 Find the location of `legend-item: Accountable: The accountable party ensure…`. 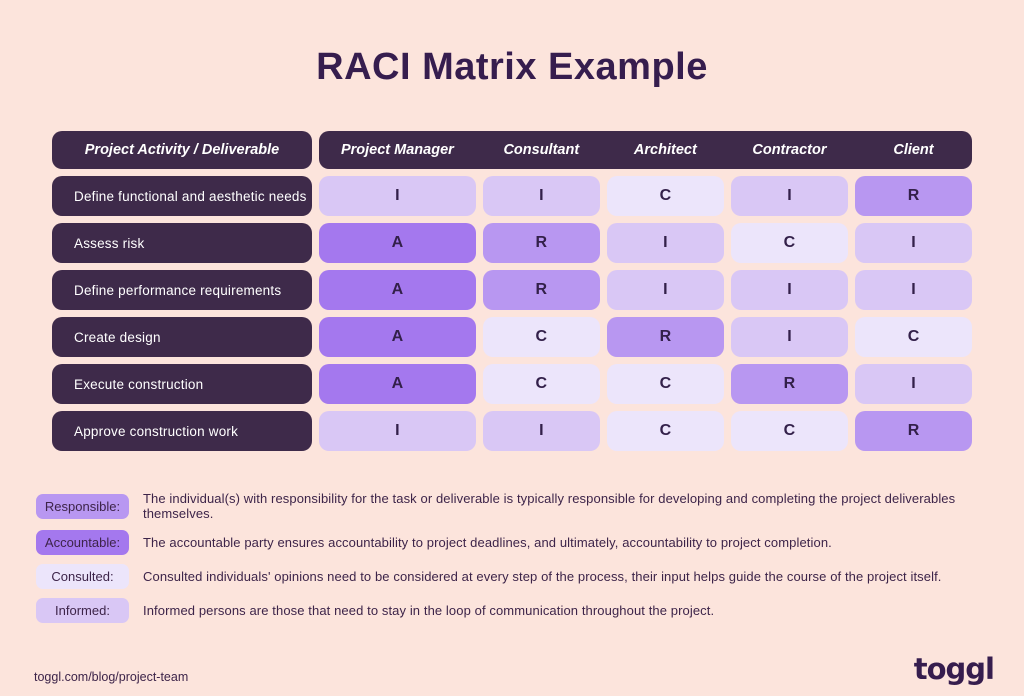

legend-item: Accountable: The accountable party ensure… is located at coordinates (512, 542).